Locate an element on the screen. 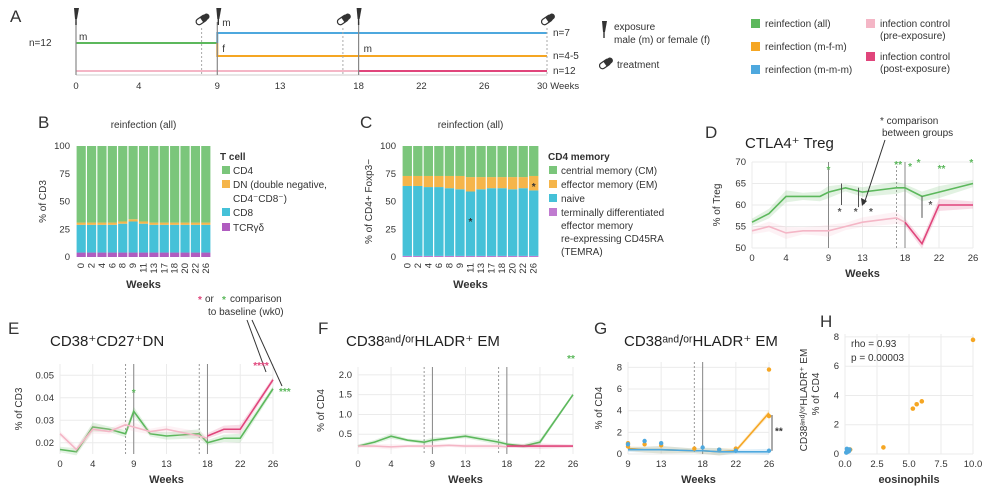 The image size is (1000, 493). x-axis-label: Weeks is located at coordinates (143, 285).